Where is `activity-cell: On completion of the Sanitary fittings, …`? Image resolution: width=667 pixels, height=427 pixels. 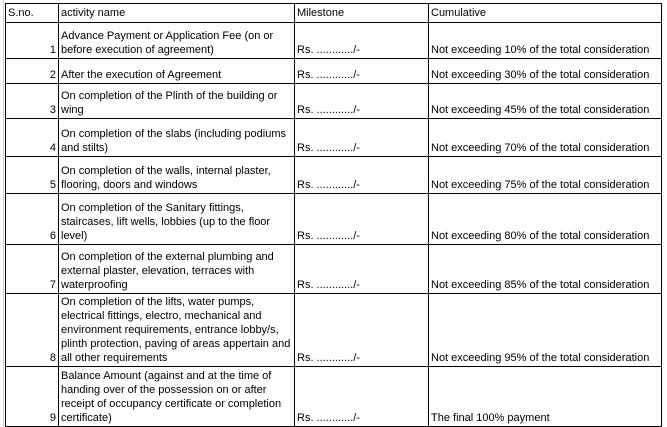 activity-cell: On completion of the Sanitary fittings, … is located at coordinates (176, 219).